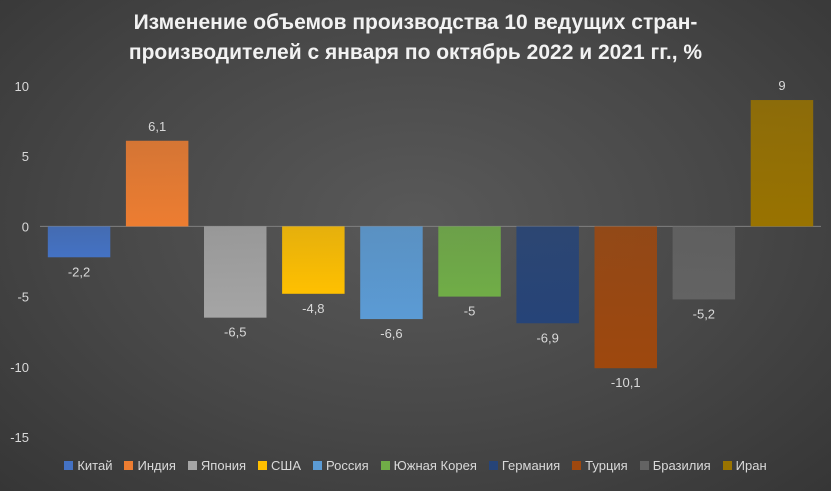 The width and height of the screenshot is (831, 491). I want to click on legend-item: Китай, so click(88, 465).